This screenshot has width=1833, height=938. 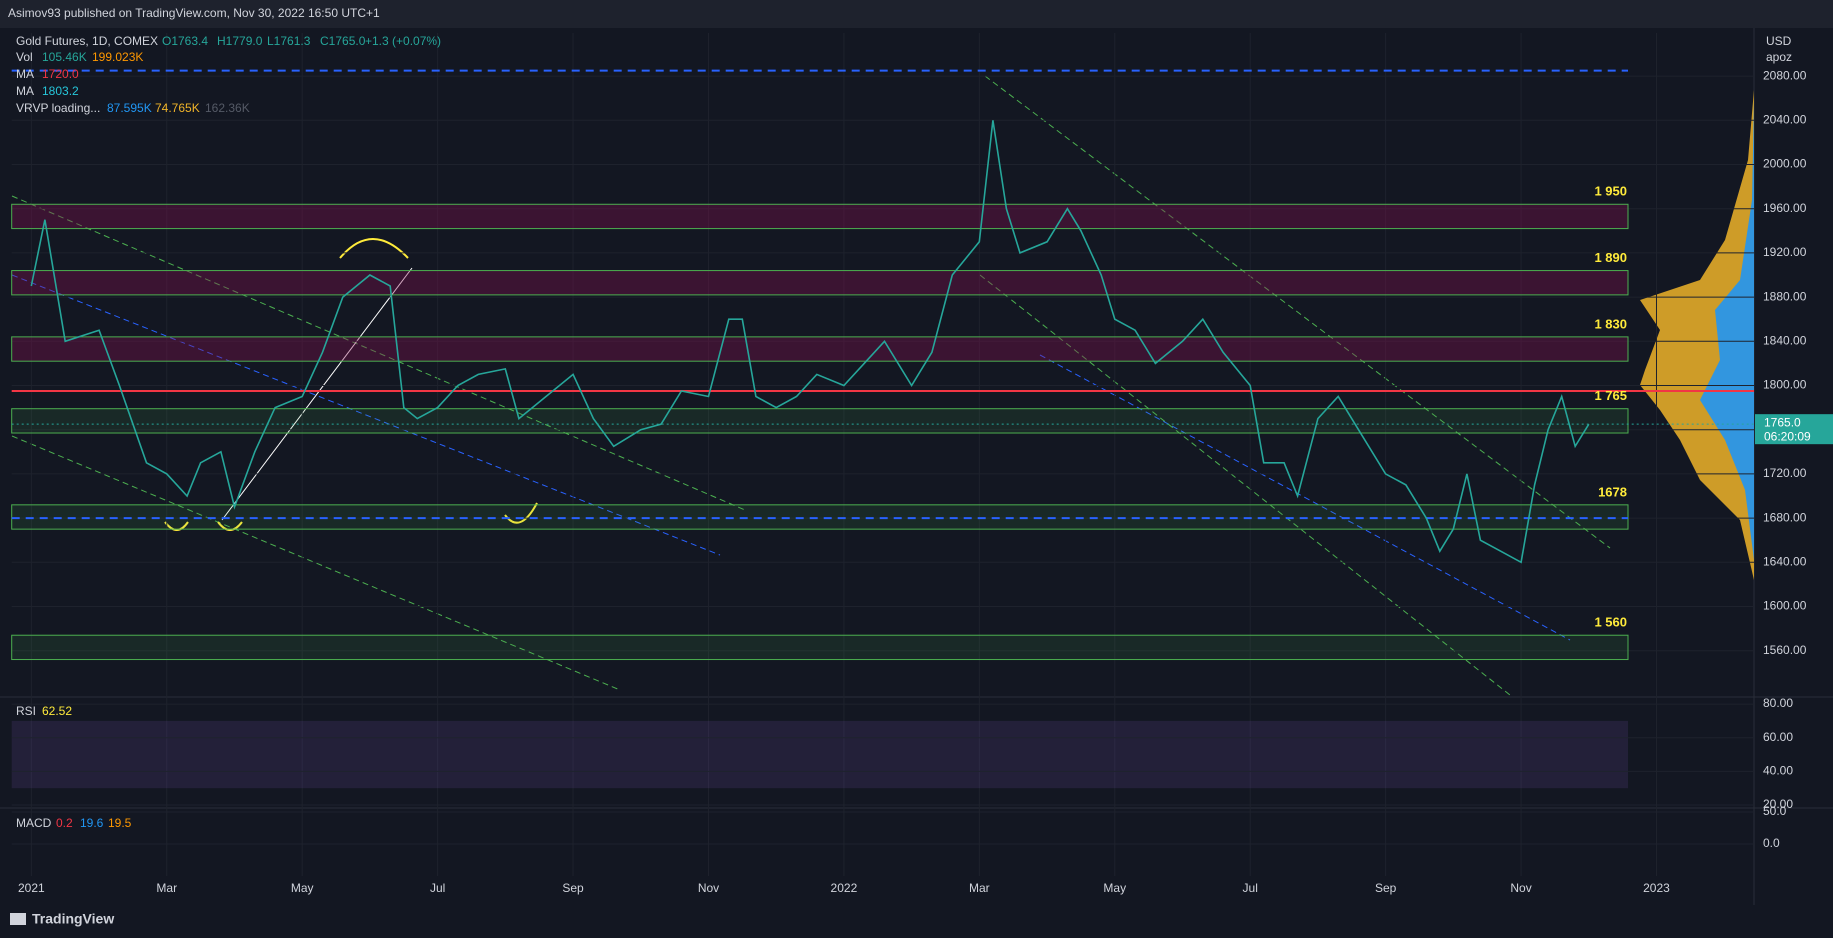 I want to click on y-tick-label: 50.0, so click(x=1775, y=811).